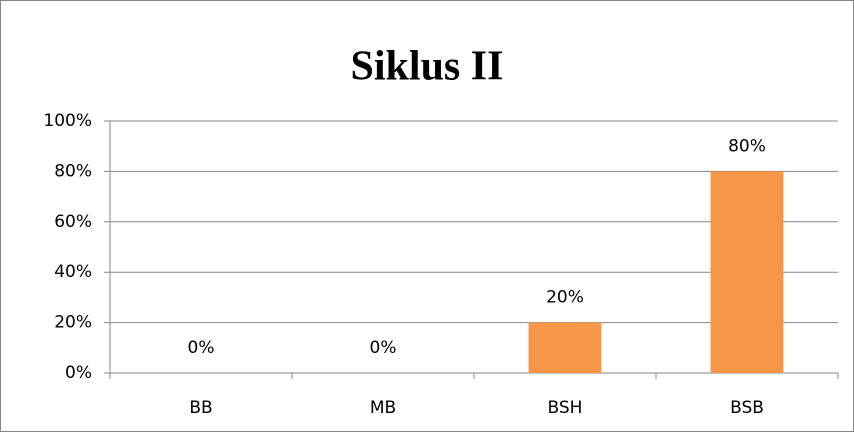  Describe the element at coordinates (747, 146) in the screenshot. I see `data-label: 80%` at that location.